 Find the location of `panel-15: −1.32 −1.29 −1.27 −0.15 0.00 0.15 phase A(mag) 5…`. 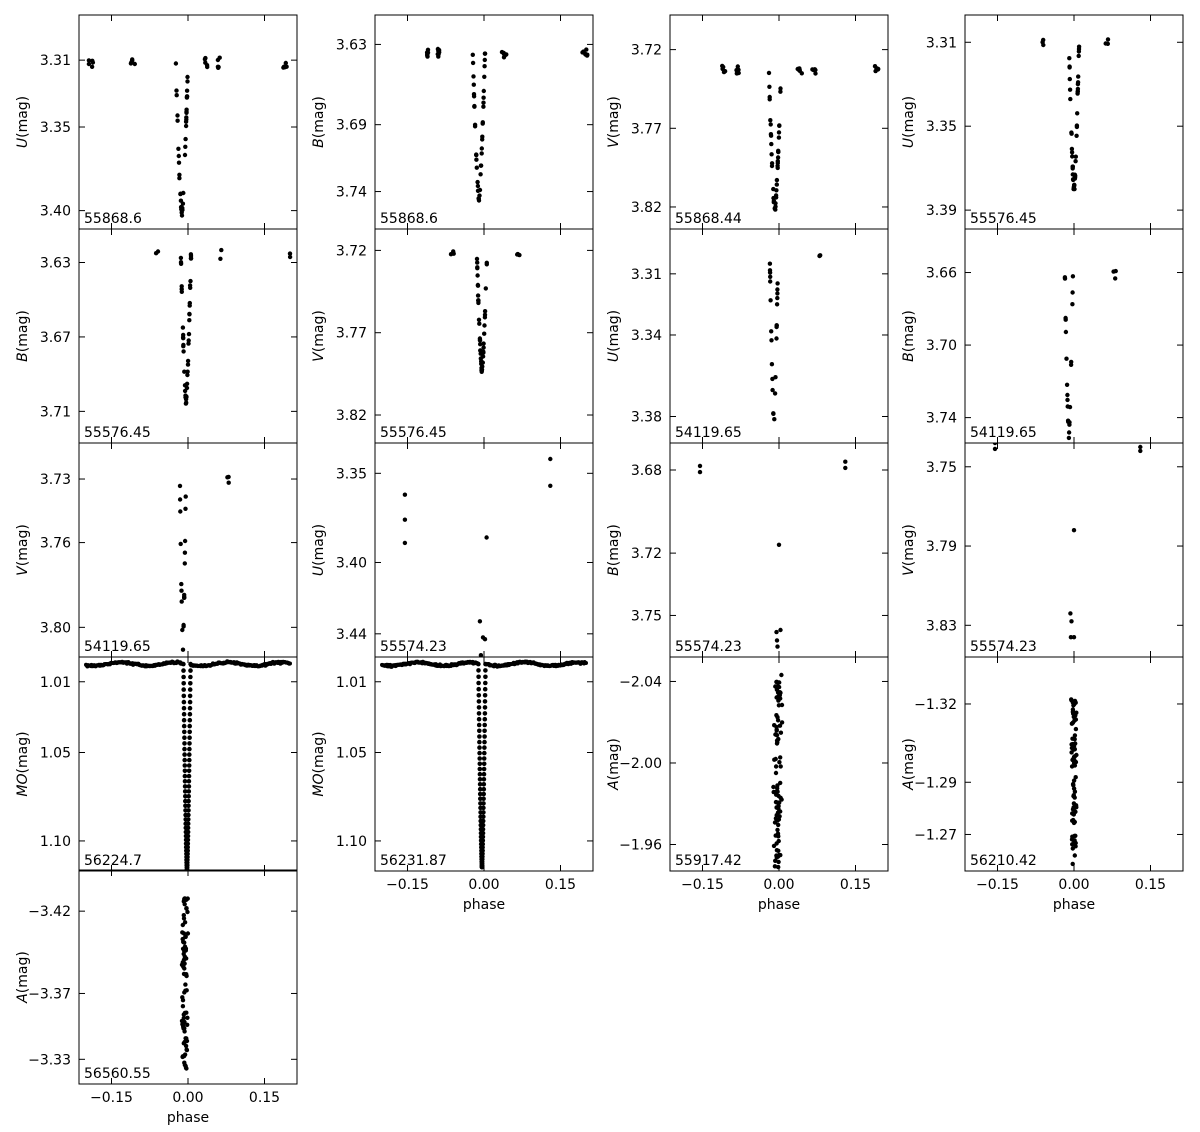

panel-15: −1.32 −1.29 −1.27 −0.15 0.00 0.15 phase A(mag) 5… is located at coordinates (1042, 784).